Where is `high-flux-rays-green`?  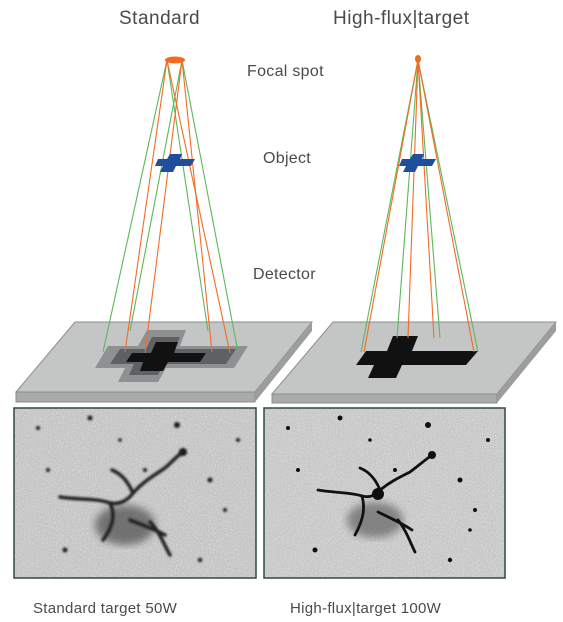
high-flux-rays-green is located at coordinates (419, 206).